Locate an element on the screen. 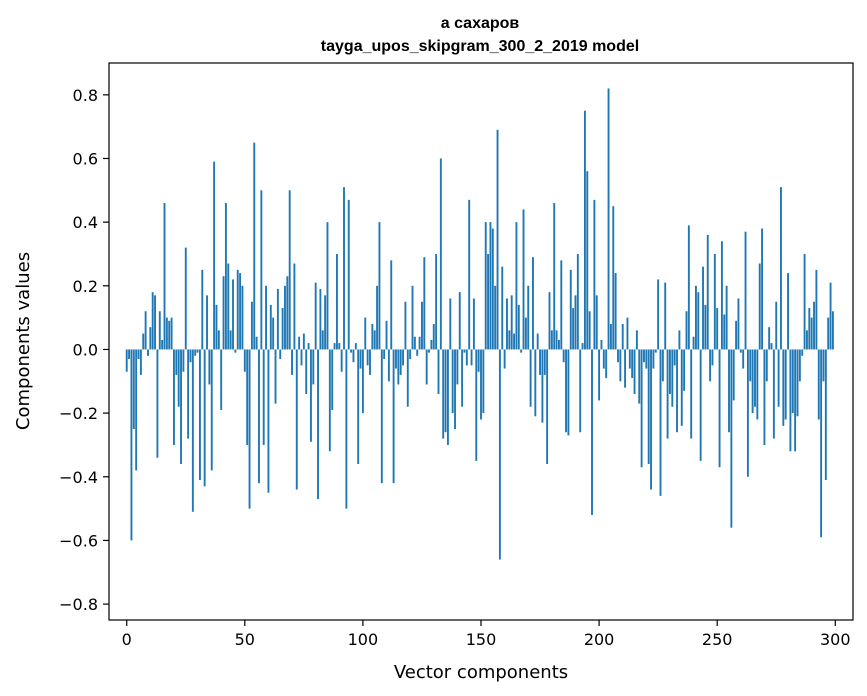  x-tick-label: 200 is located at coordinates (599, 639).